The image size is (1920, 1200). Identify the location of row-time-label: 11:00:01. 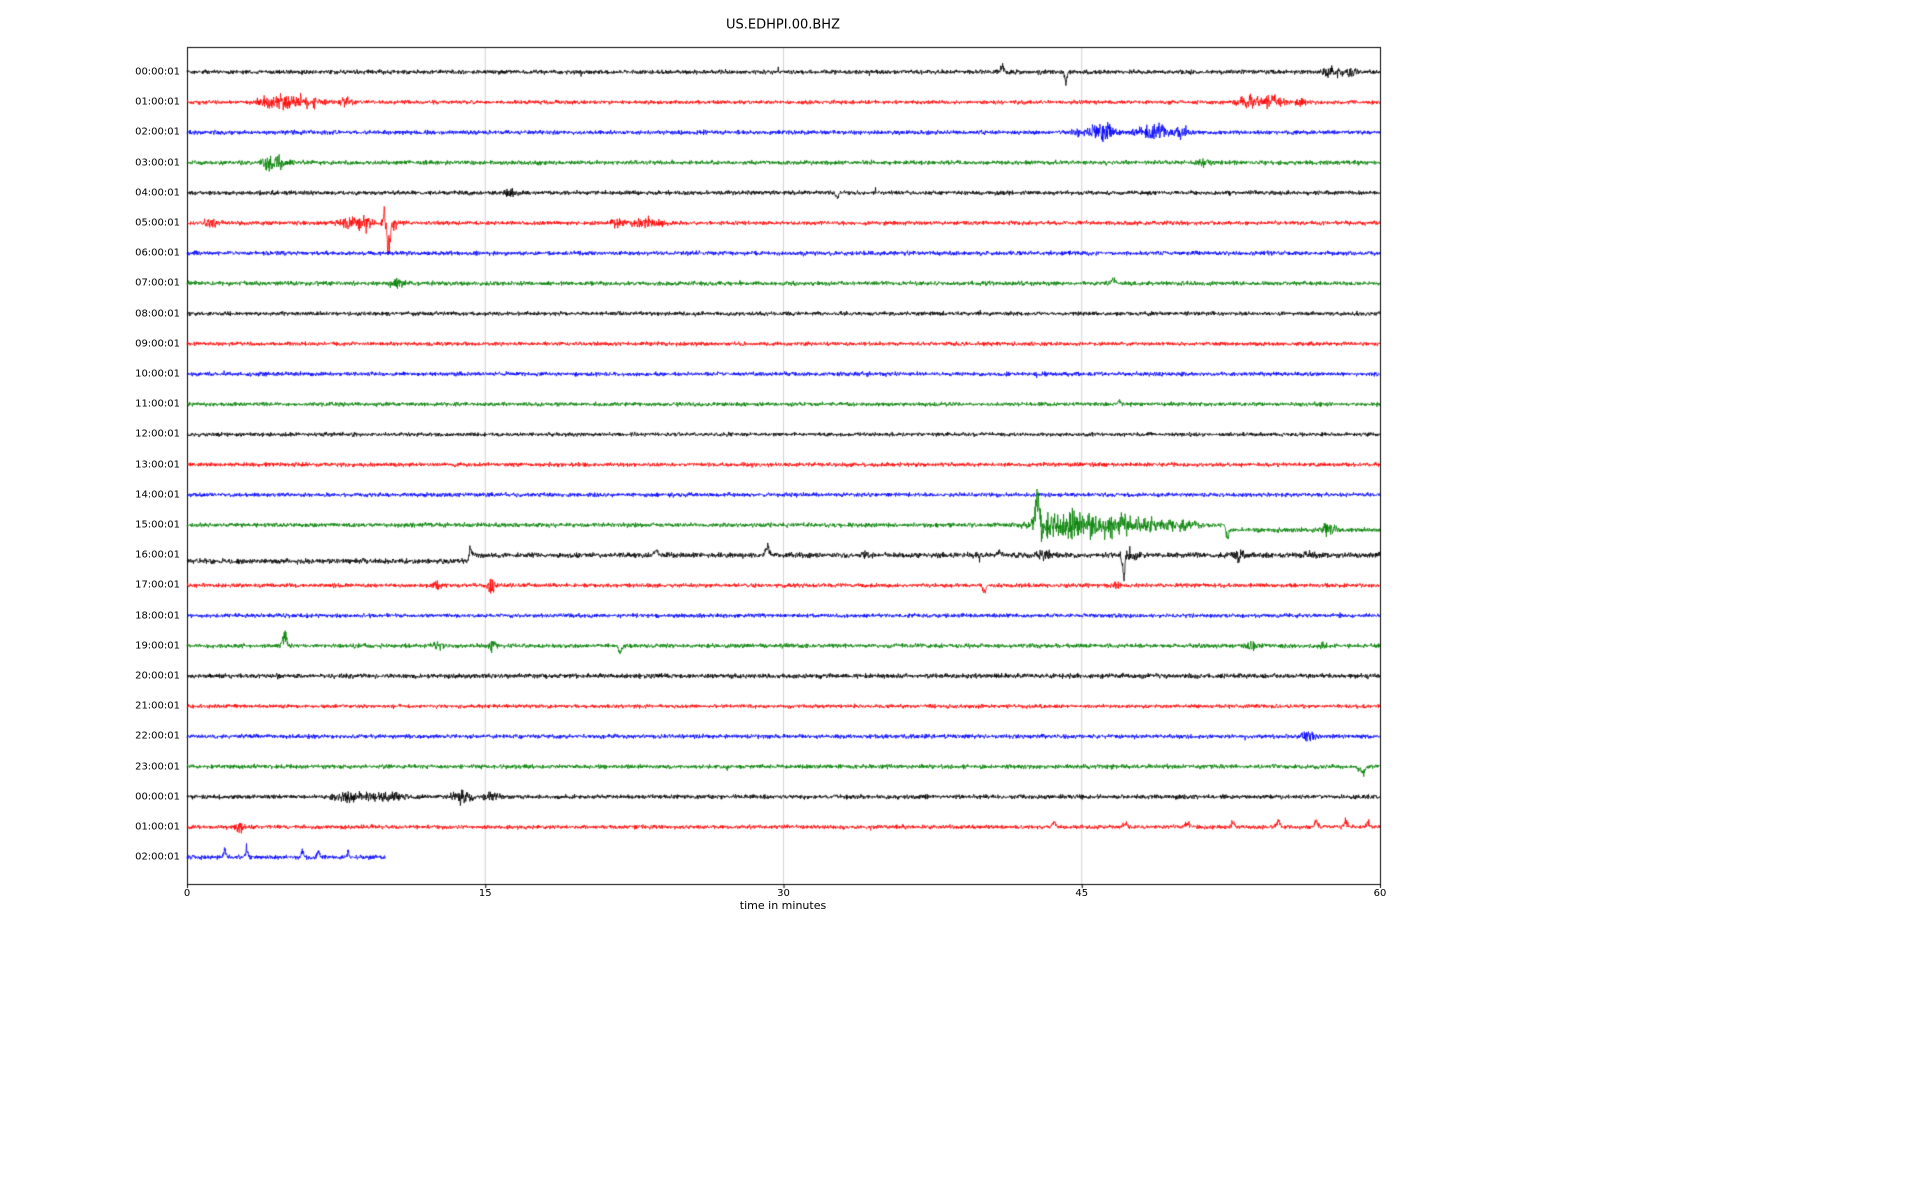
(157, 404).